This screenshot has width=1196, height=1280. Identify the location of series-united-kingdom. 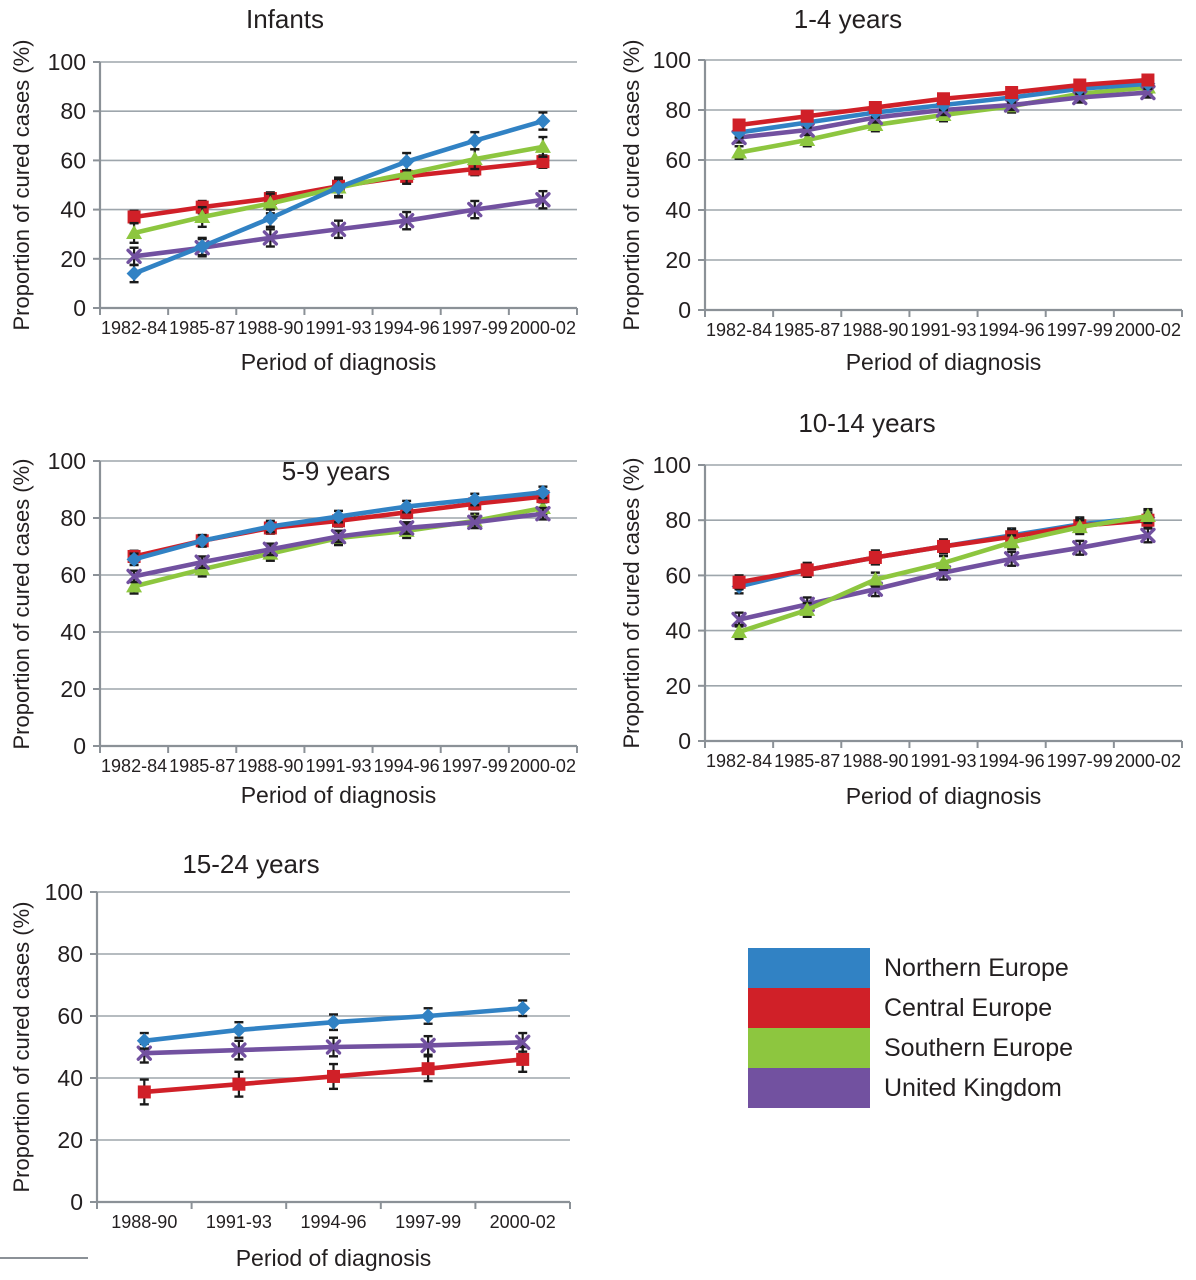
(333, 1047).